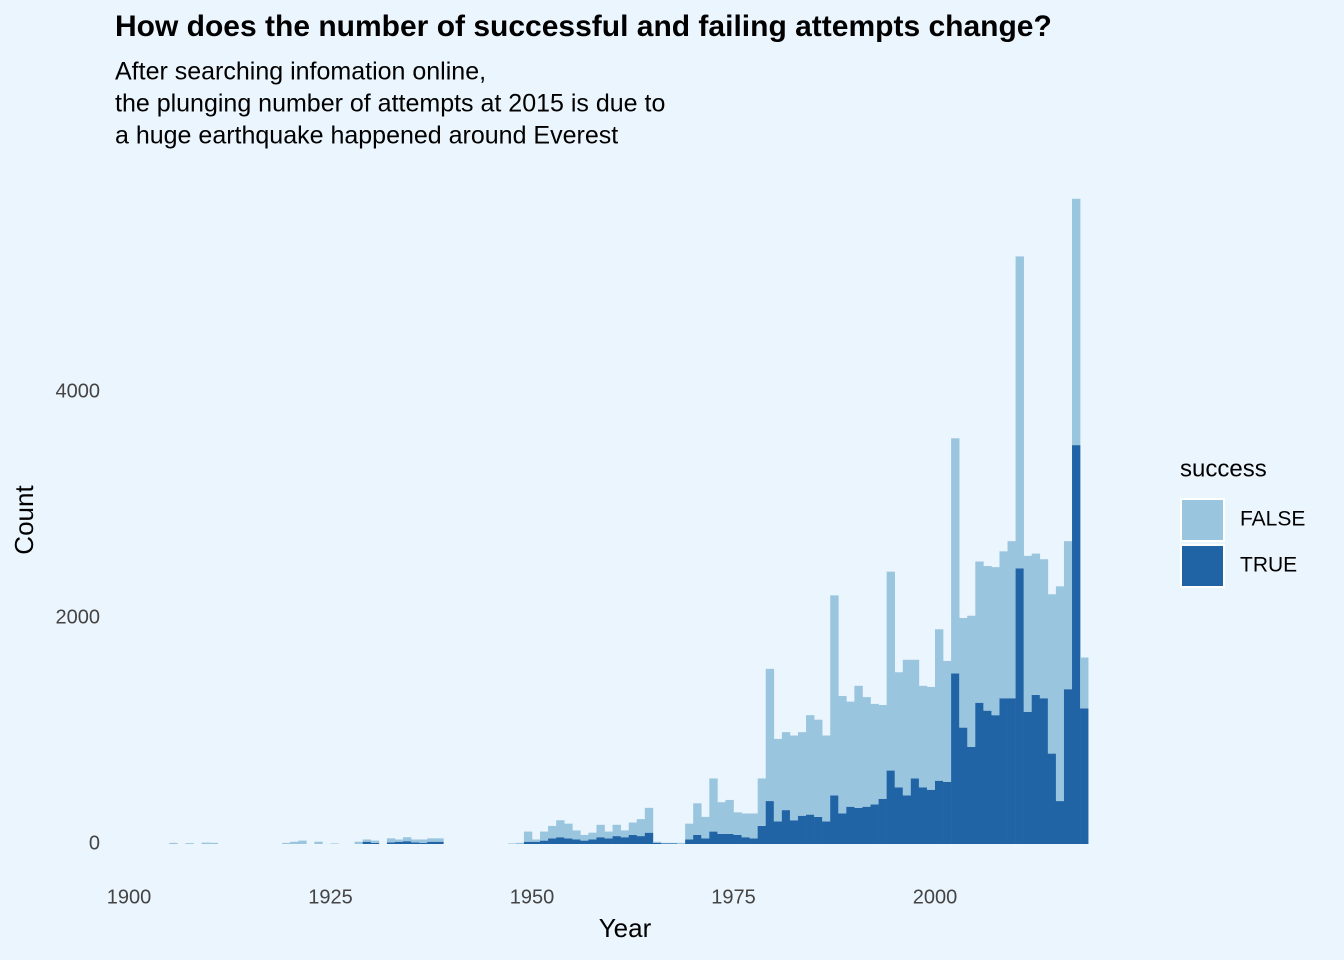 The width and height of the screenshot is (1344, 960). Describe the element at coordinates (24, 520) in the screenshot. I see `y-axis-title: Count` at that location.